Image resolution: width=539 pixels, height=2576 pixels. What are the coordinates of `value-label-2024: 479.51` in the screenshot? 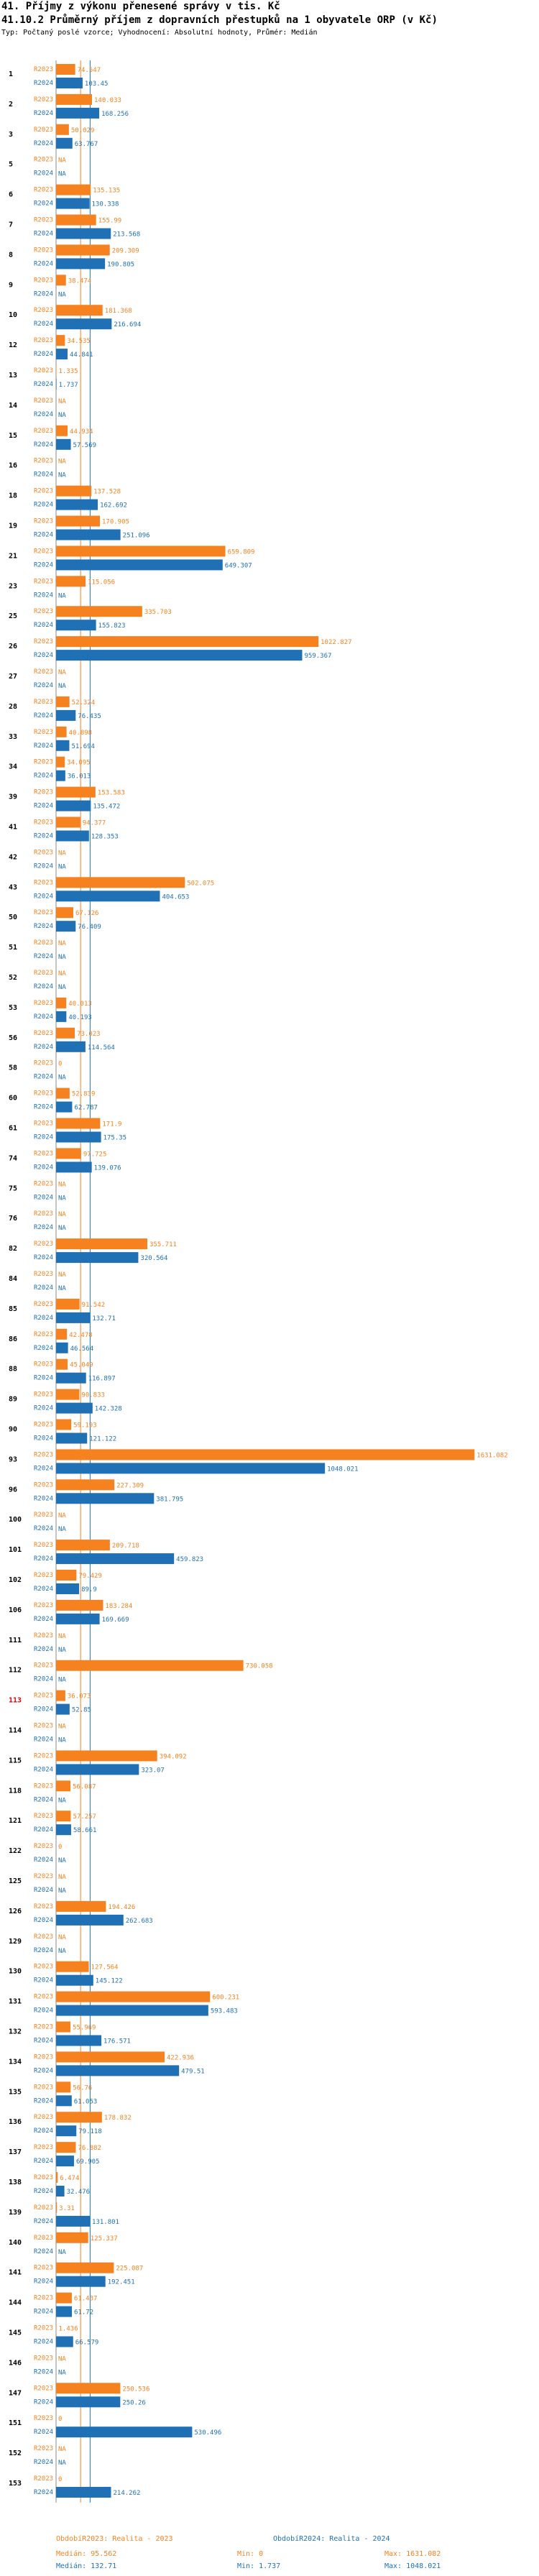 It's located at (193, 2071).